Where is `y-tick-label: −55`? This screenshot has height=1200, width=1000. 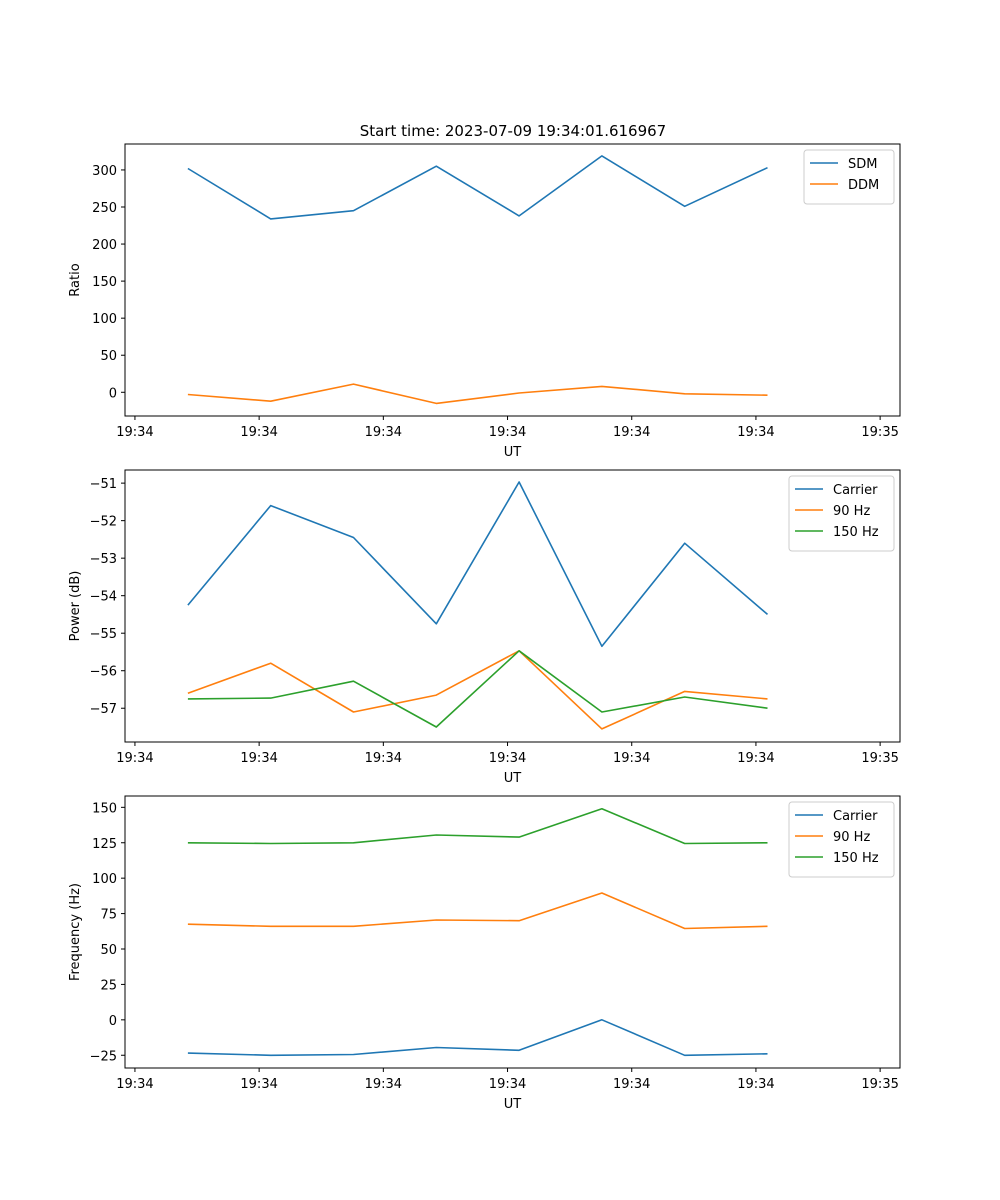 y-tick-label: −55 is located at coordinates (103, 634).